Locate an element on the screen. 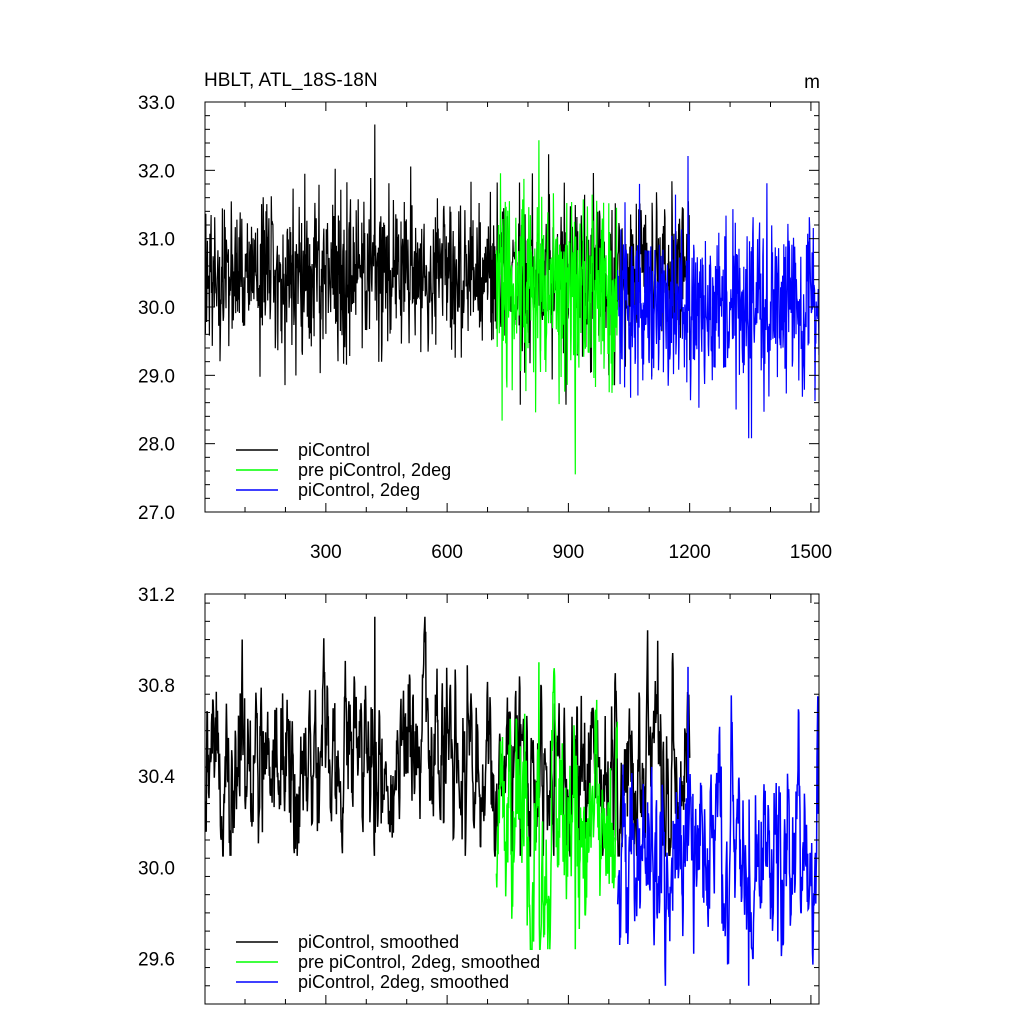  y-tick-label: 33.0 is located at coordinates (156, 103).